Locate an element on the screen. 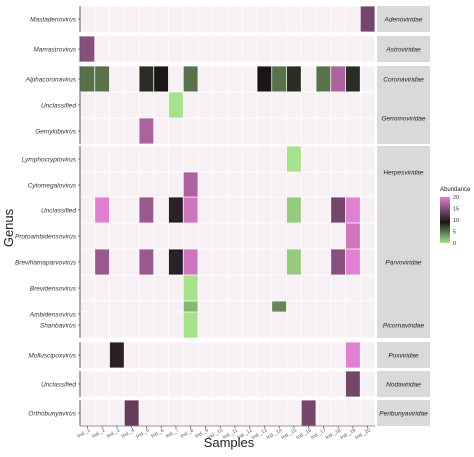 Image resolution: width=474 pixels, height=457 pixels. sample-label: Ind._1 is located at coordinates (83, 433).